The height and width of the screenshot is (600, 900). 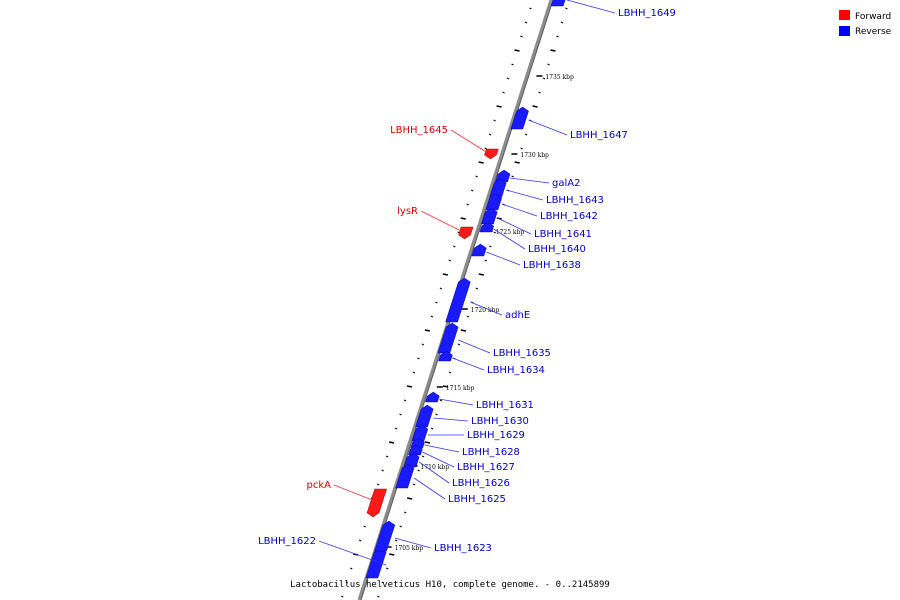 What do you see at coordinates (494, 340) in the screenshot?
I see `gene-feature: LBHH_1635` at bounding box center [494, 340].